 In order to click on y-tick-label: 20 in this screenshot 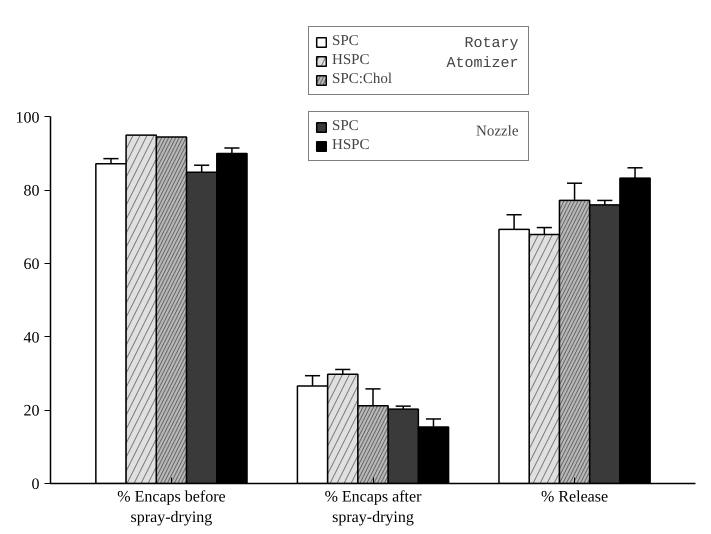, I will do `click(32, 411)`.